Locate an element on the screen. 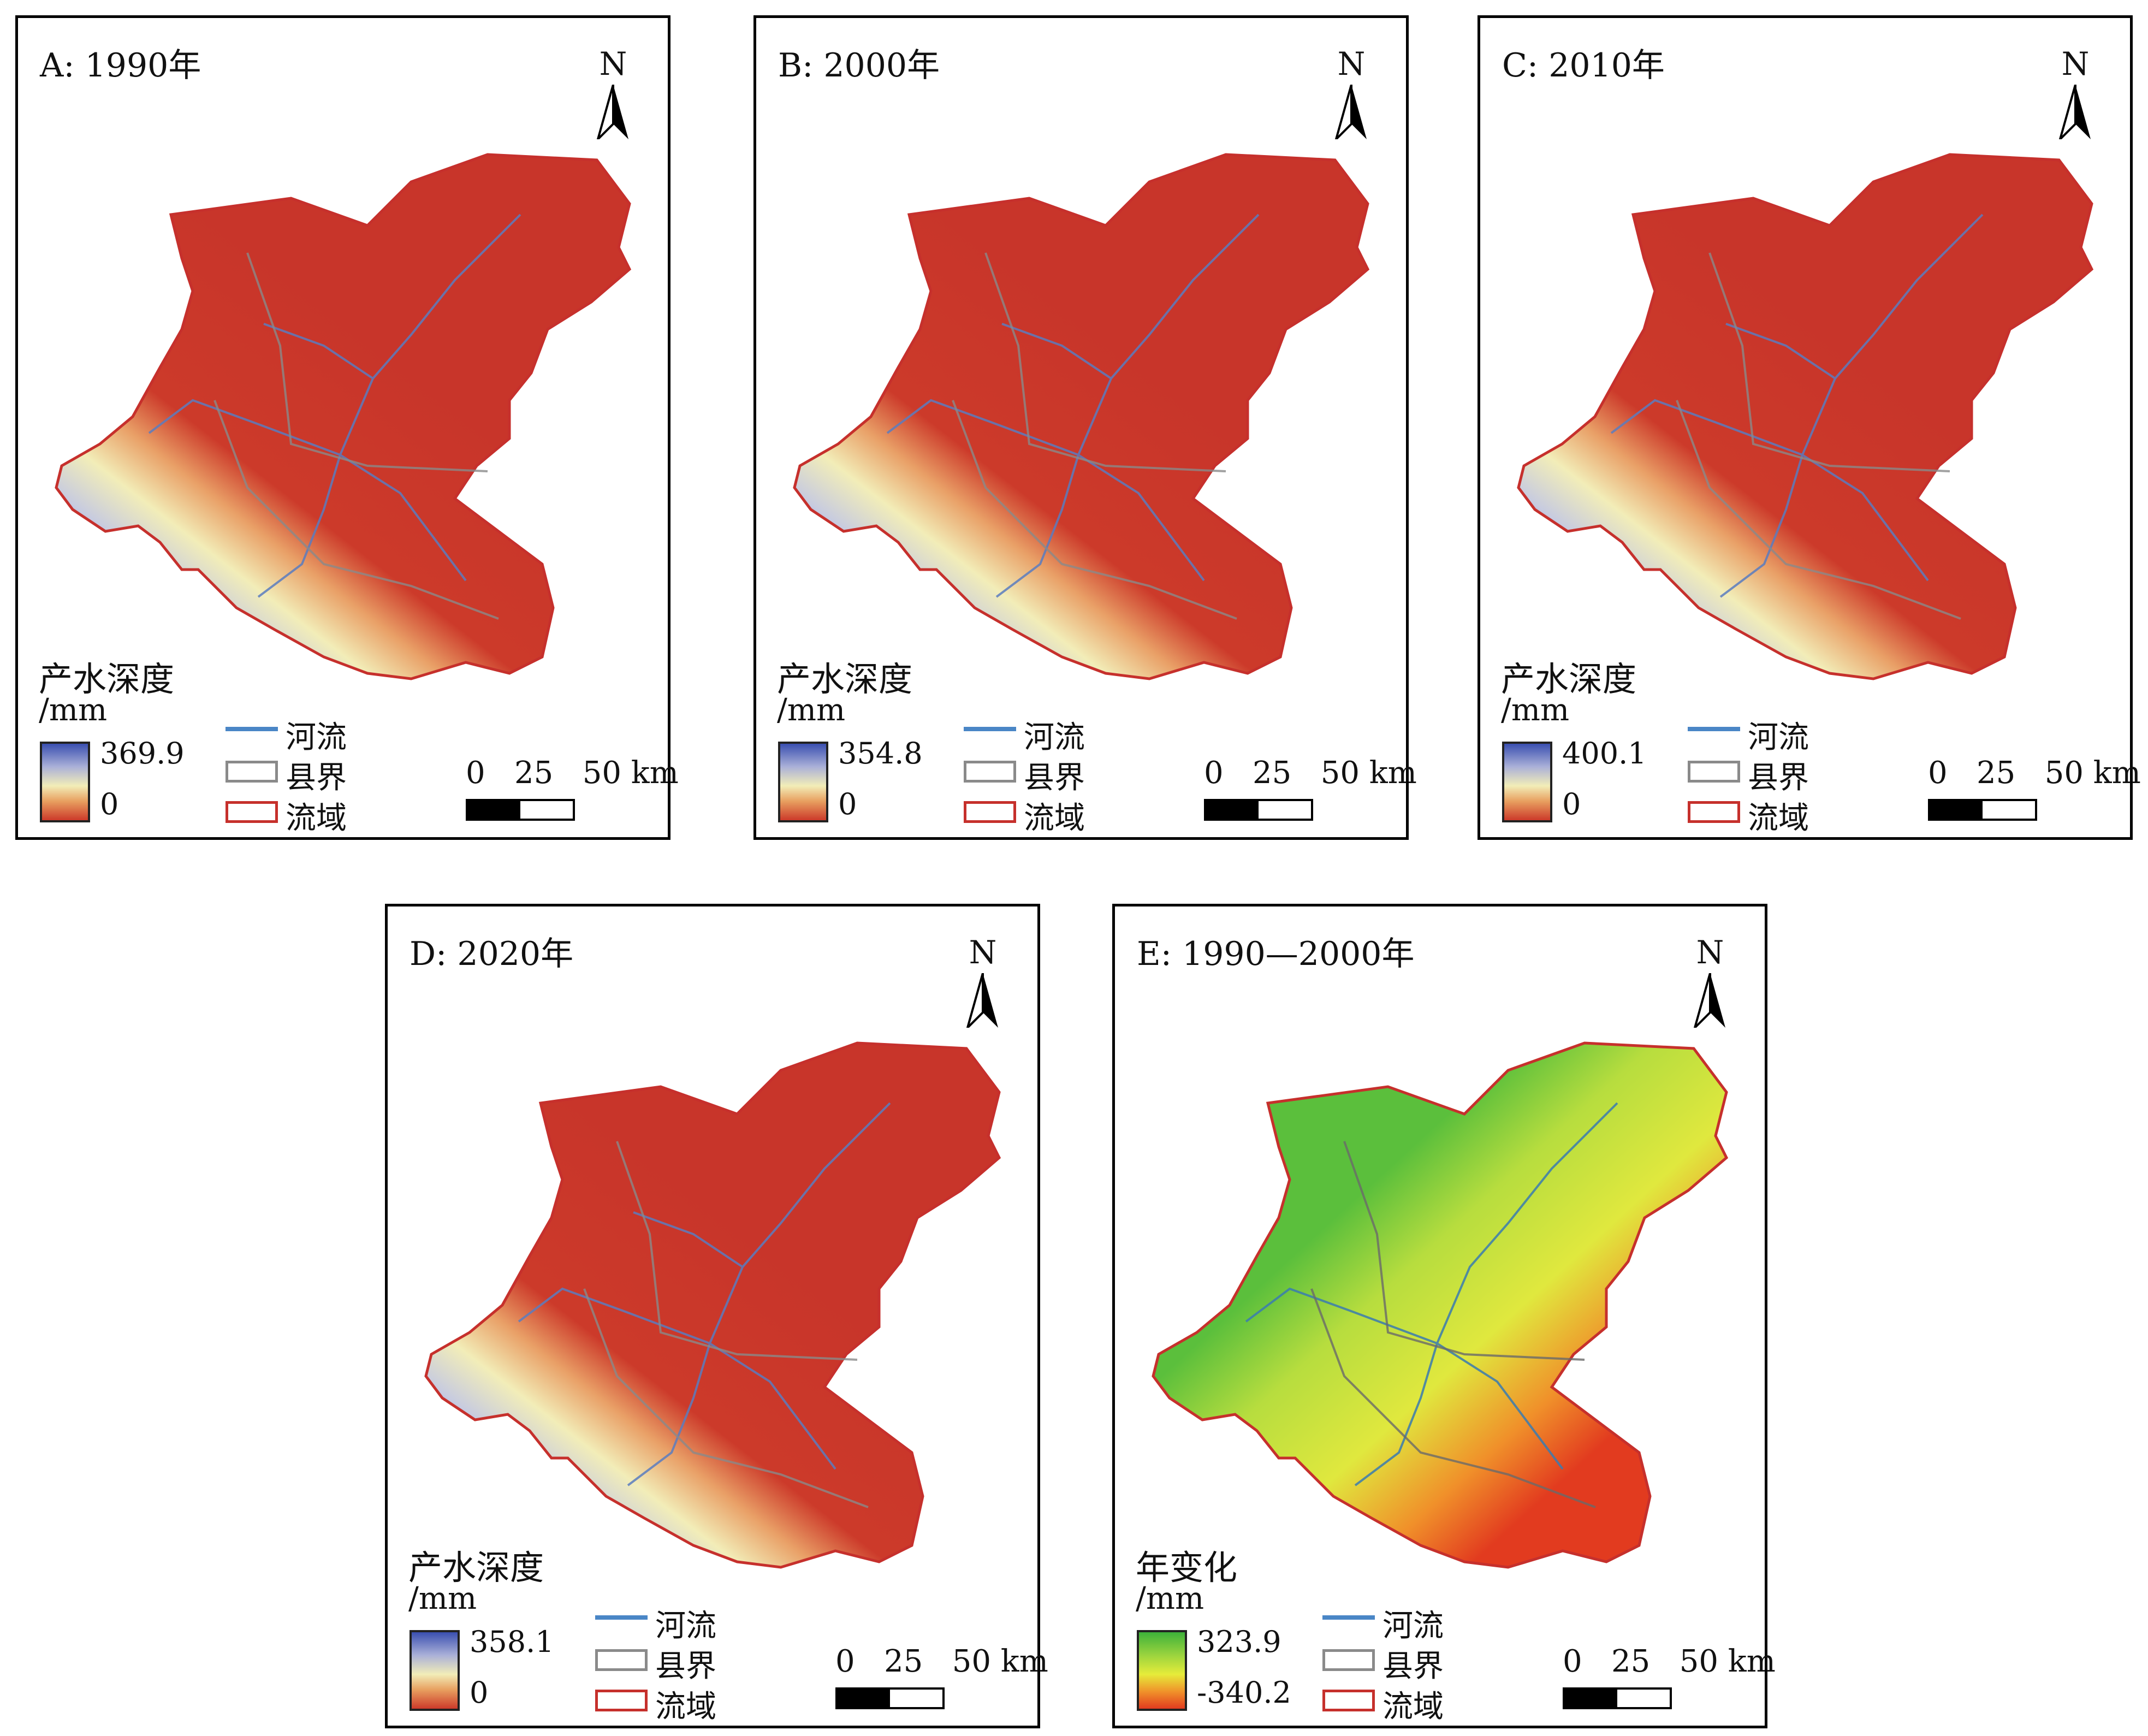 Image resolution: width=2148 pixels, height=1736 pixels. panel-title: A: 1990年 is located at coordinates (120, 65).